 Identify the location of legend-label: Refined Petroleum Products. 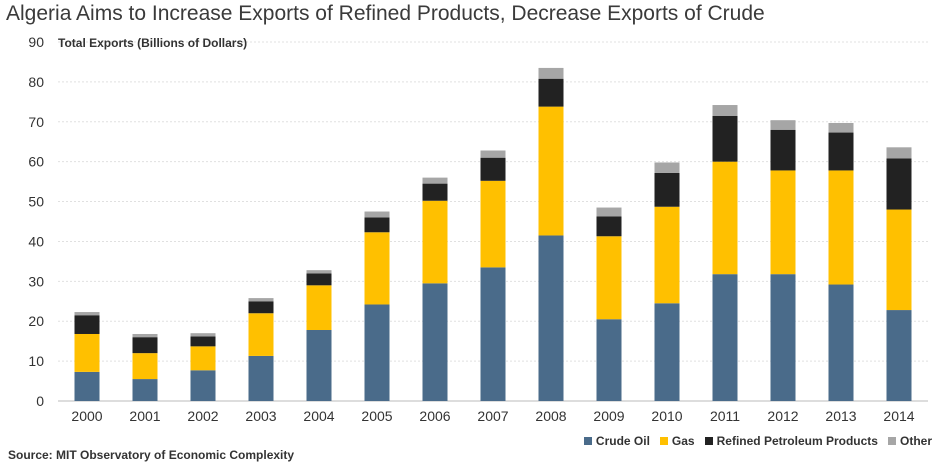
(797, 441).